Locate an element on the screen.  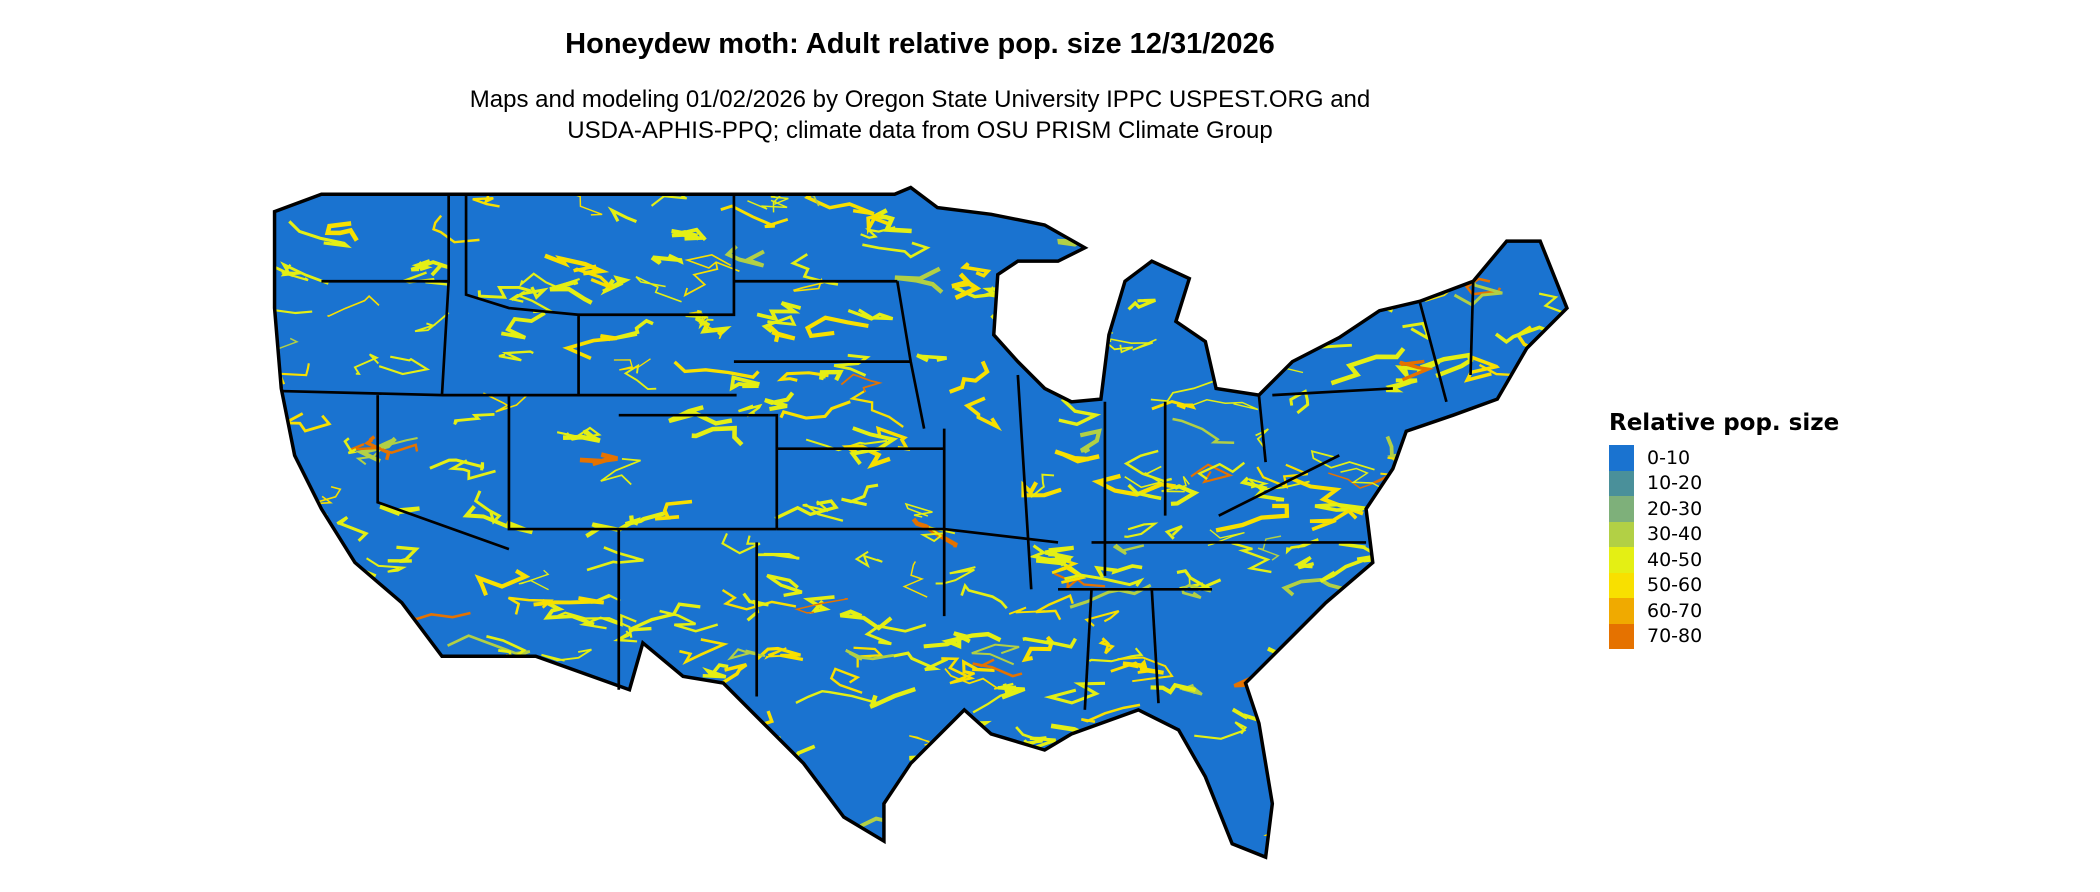
legend-label: 30-40 is located at coordinates (1675, 534).